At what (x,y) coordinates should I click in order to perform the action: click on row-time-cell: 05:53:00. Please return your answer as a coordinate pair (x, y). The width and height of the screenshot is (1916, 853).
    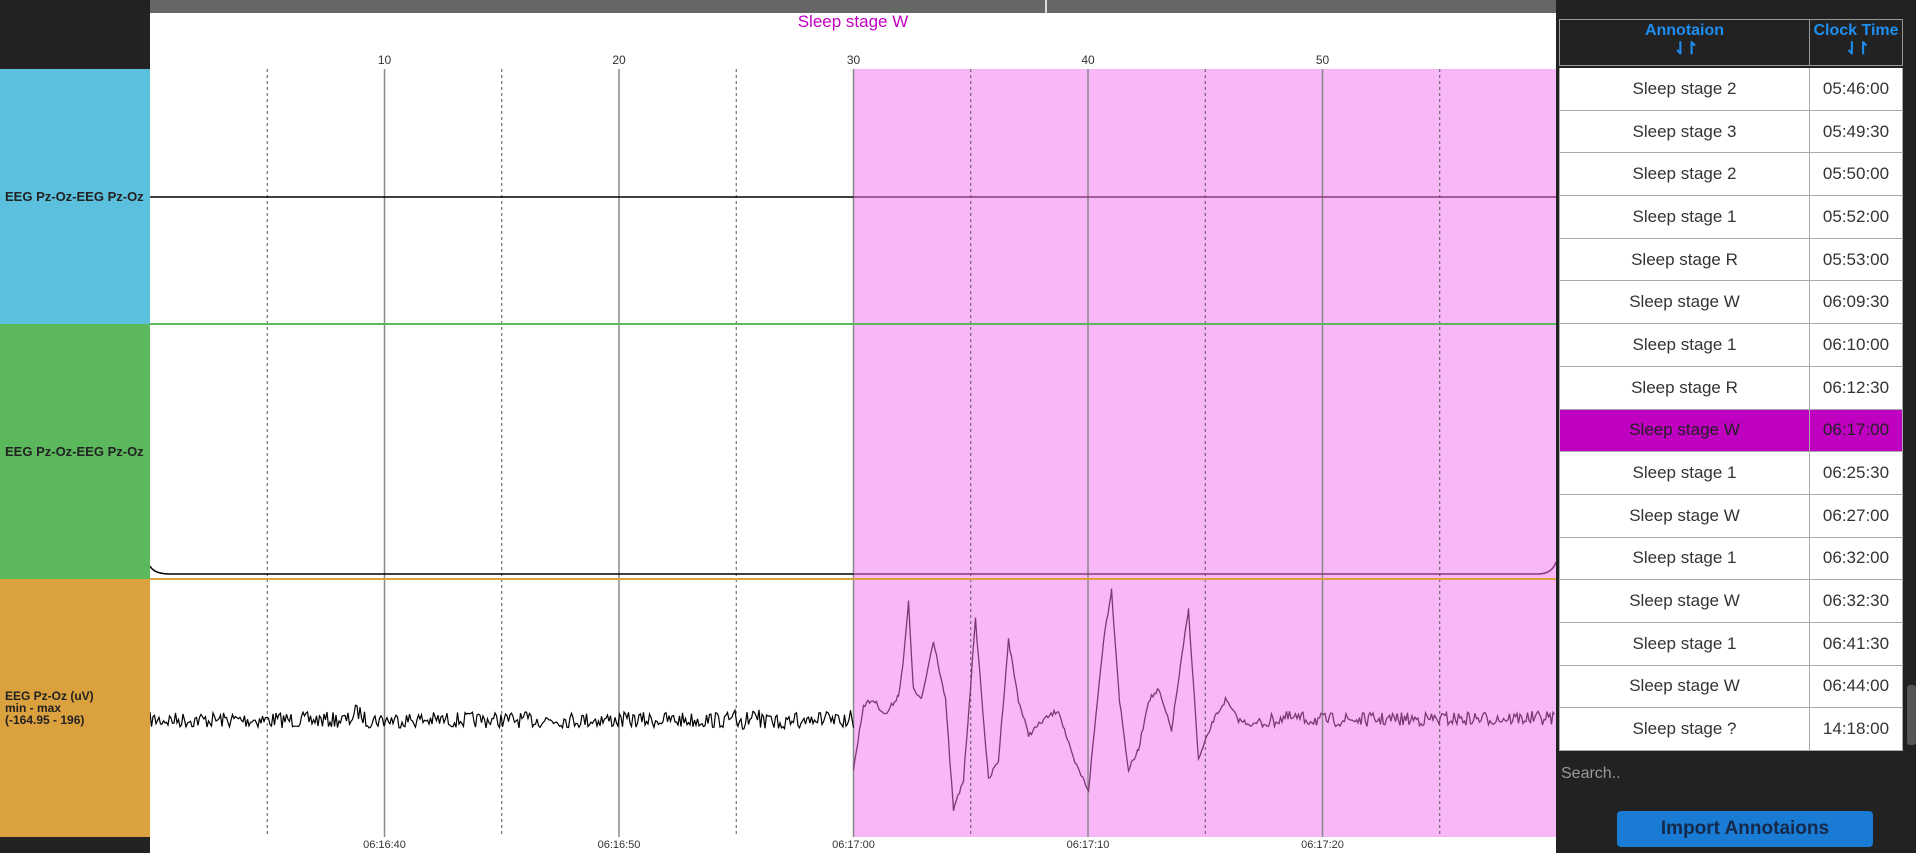
    Looking at the image, I should click on (1856, 259).